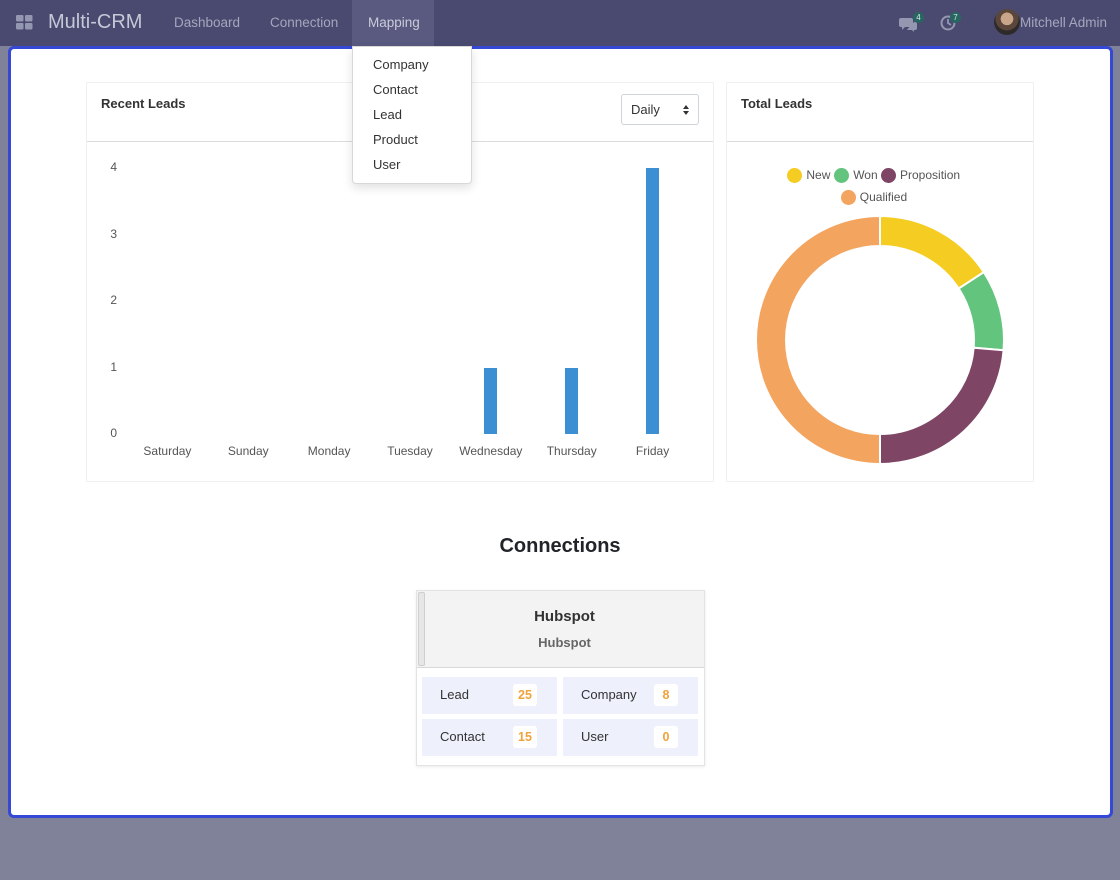  What do you see at coordinates (818, 175) in the screenshot?
I see `legend-label: New` at bounding box center [818, 175].